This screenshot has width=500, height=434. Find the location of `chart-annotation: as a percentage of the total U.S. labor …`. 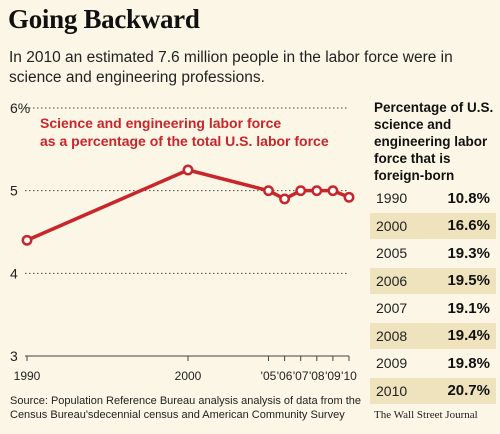

chart-annotation: as a percentage of the total U.S. labor … is located at coordinates (184, 141).